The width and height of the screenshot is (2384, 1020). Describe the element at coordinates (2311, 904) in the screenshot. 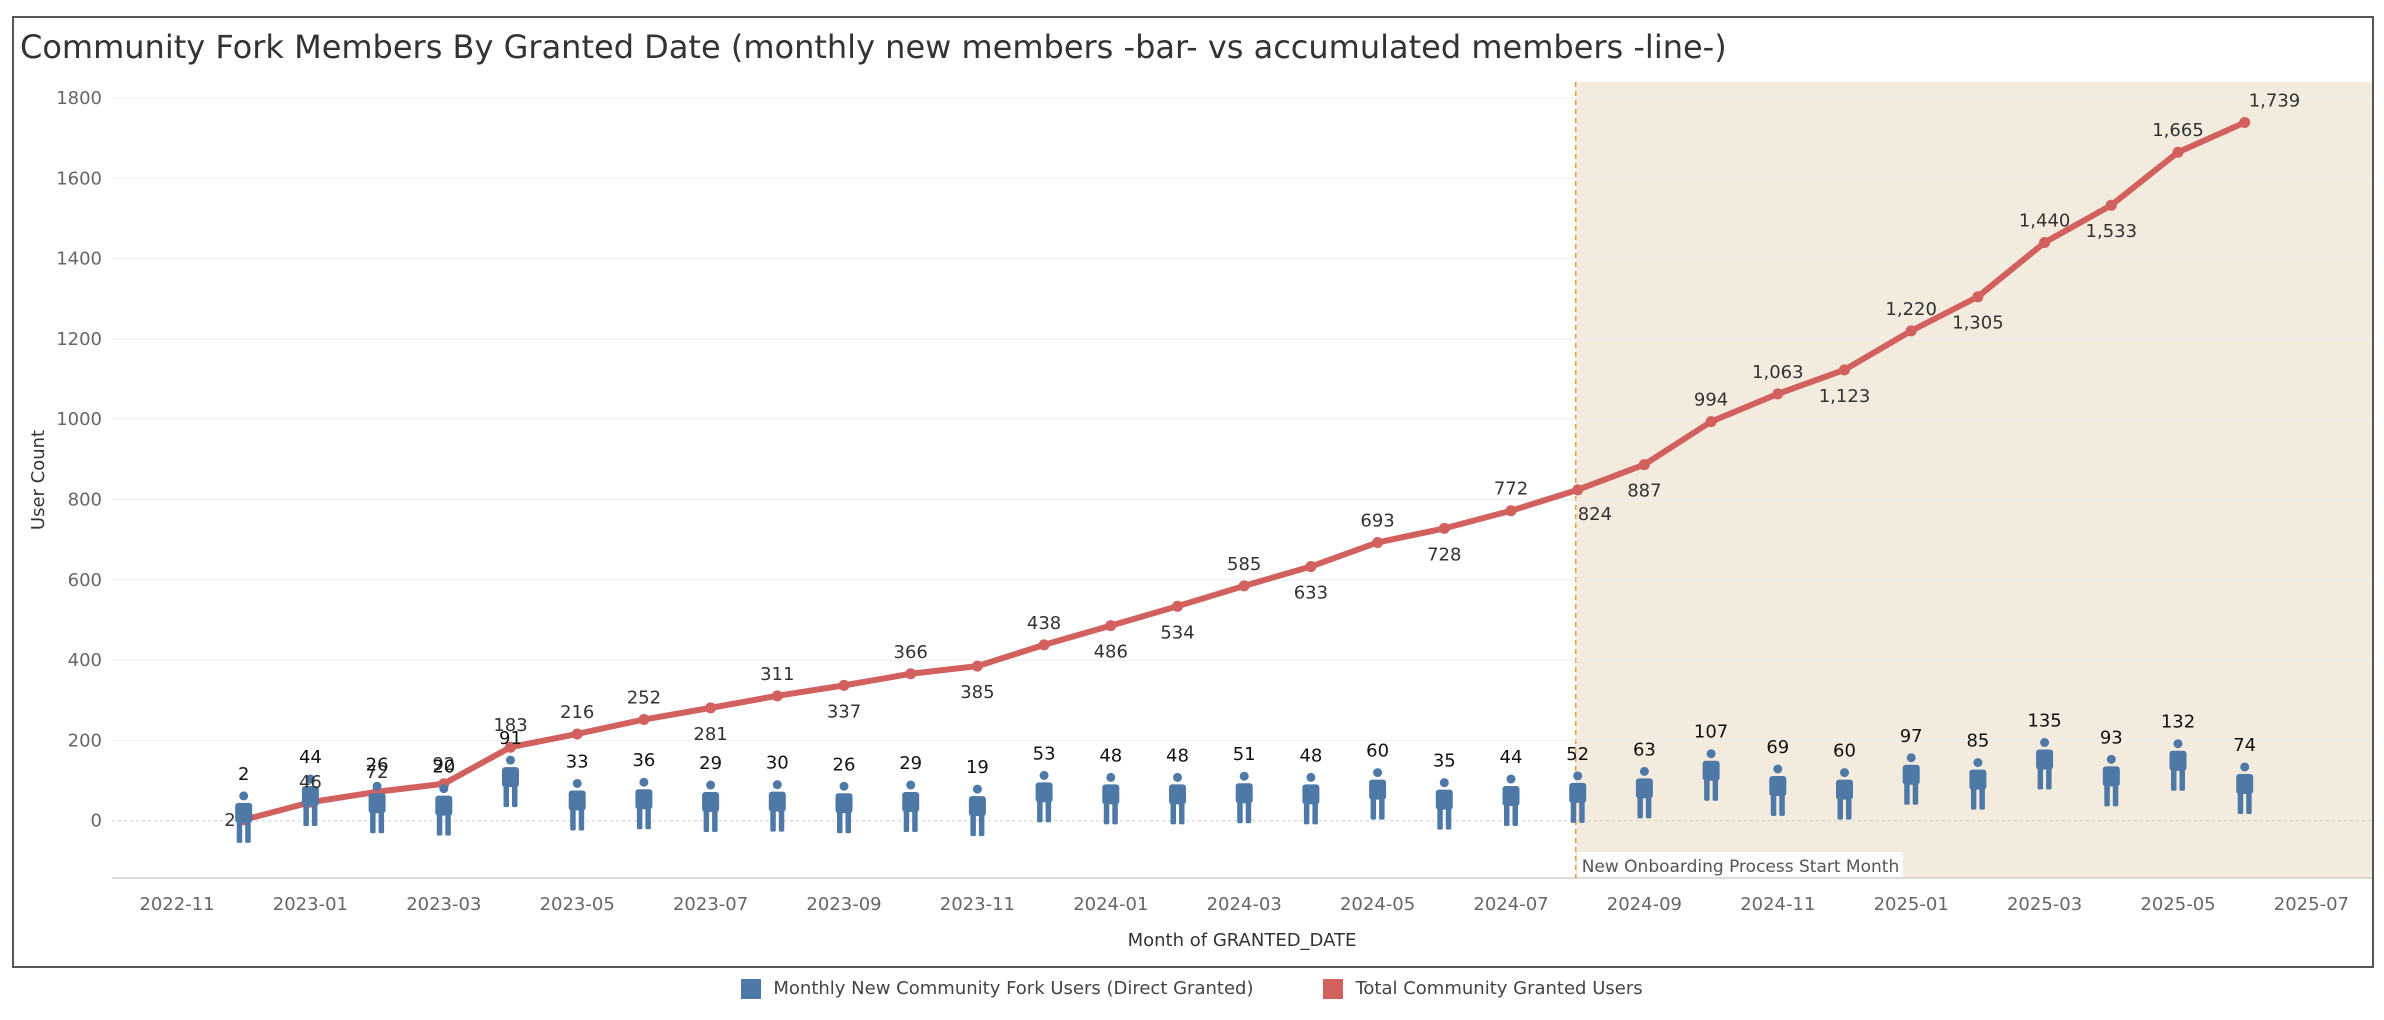

I see `x-tick-label: 2025-07` at that location.